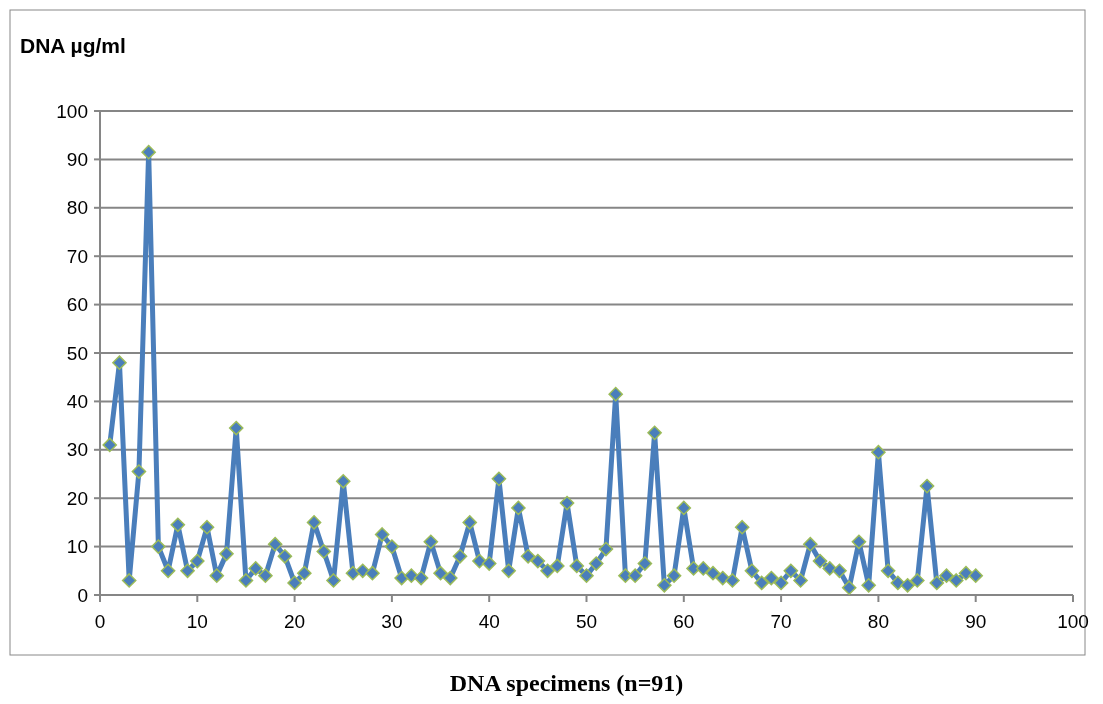  Describe the element at coordinates (976, 621) in the screenshot. I see `x-tick-label: 90` at that location.